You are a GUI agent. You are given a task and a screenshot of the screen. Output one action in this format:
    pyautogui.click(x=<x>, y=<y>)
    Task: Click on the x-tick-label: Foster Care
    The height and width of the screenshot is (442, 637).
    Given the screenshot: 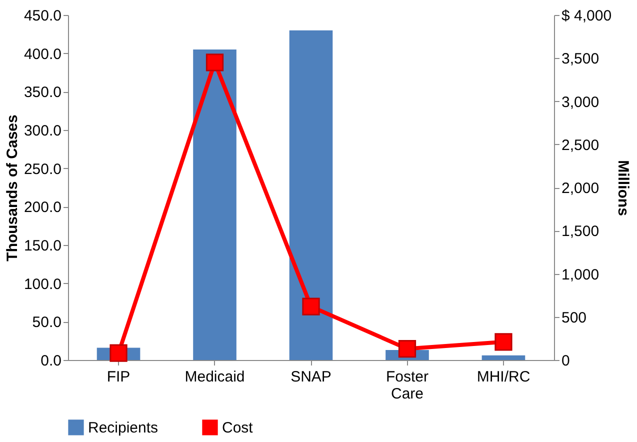 What is the action you would take?
    pyautogui.click(x=407, y=385)
    